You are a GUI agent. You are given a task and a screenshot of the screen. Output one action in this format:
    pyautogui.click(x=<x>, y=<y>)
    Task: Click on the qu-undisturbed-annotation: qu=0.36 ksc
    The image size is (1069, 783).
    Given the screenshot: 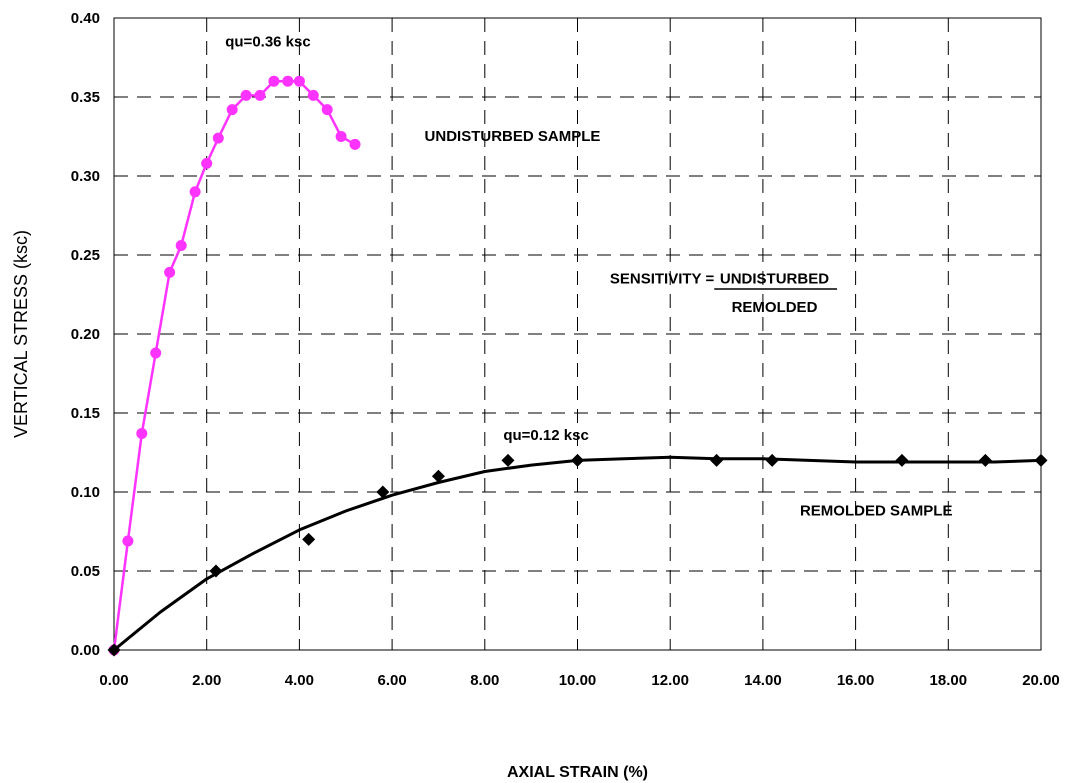 What is the action you would take?
    pyautogui.click(x=267, y=41)
    